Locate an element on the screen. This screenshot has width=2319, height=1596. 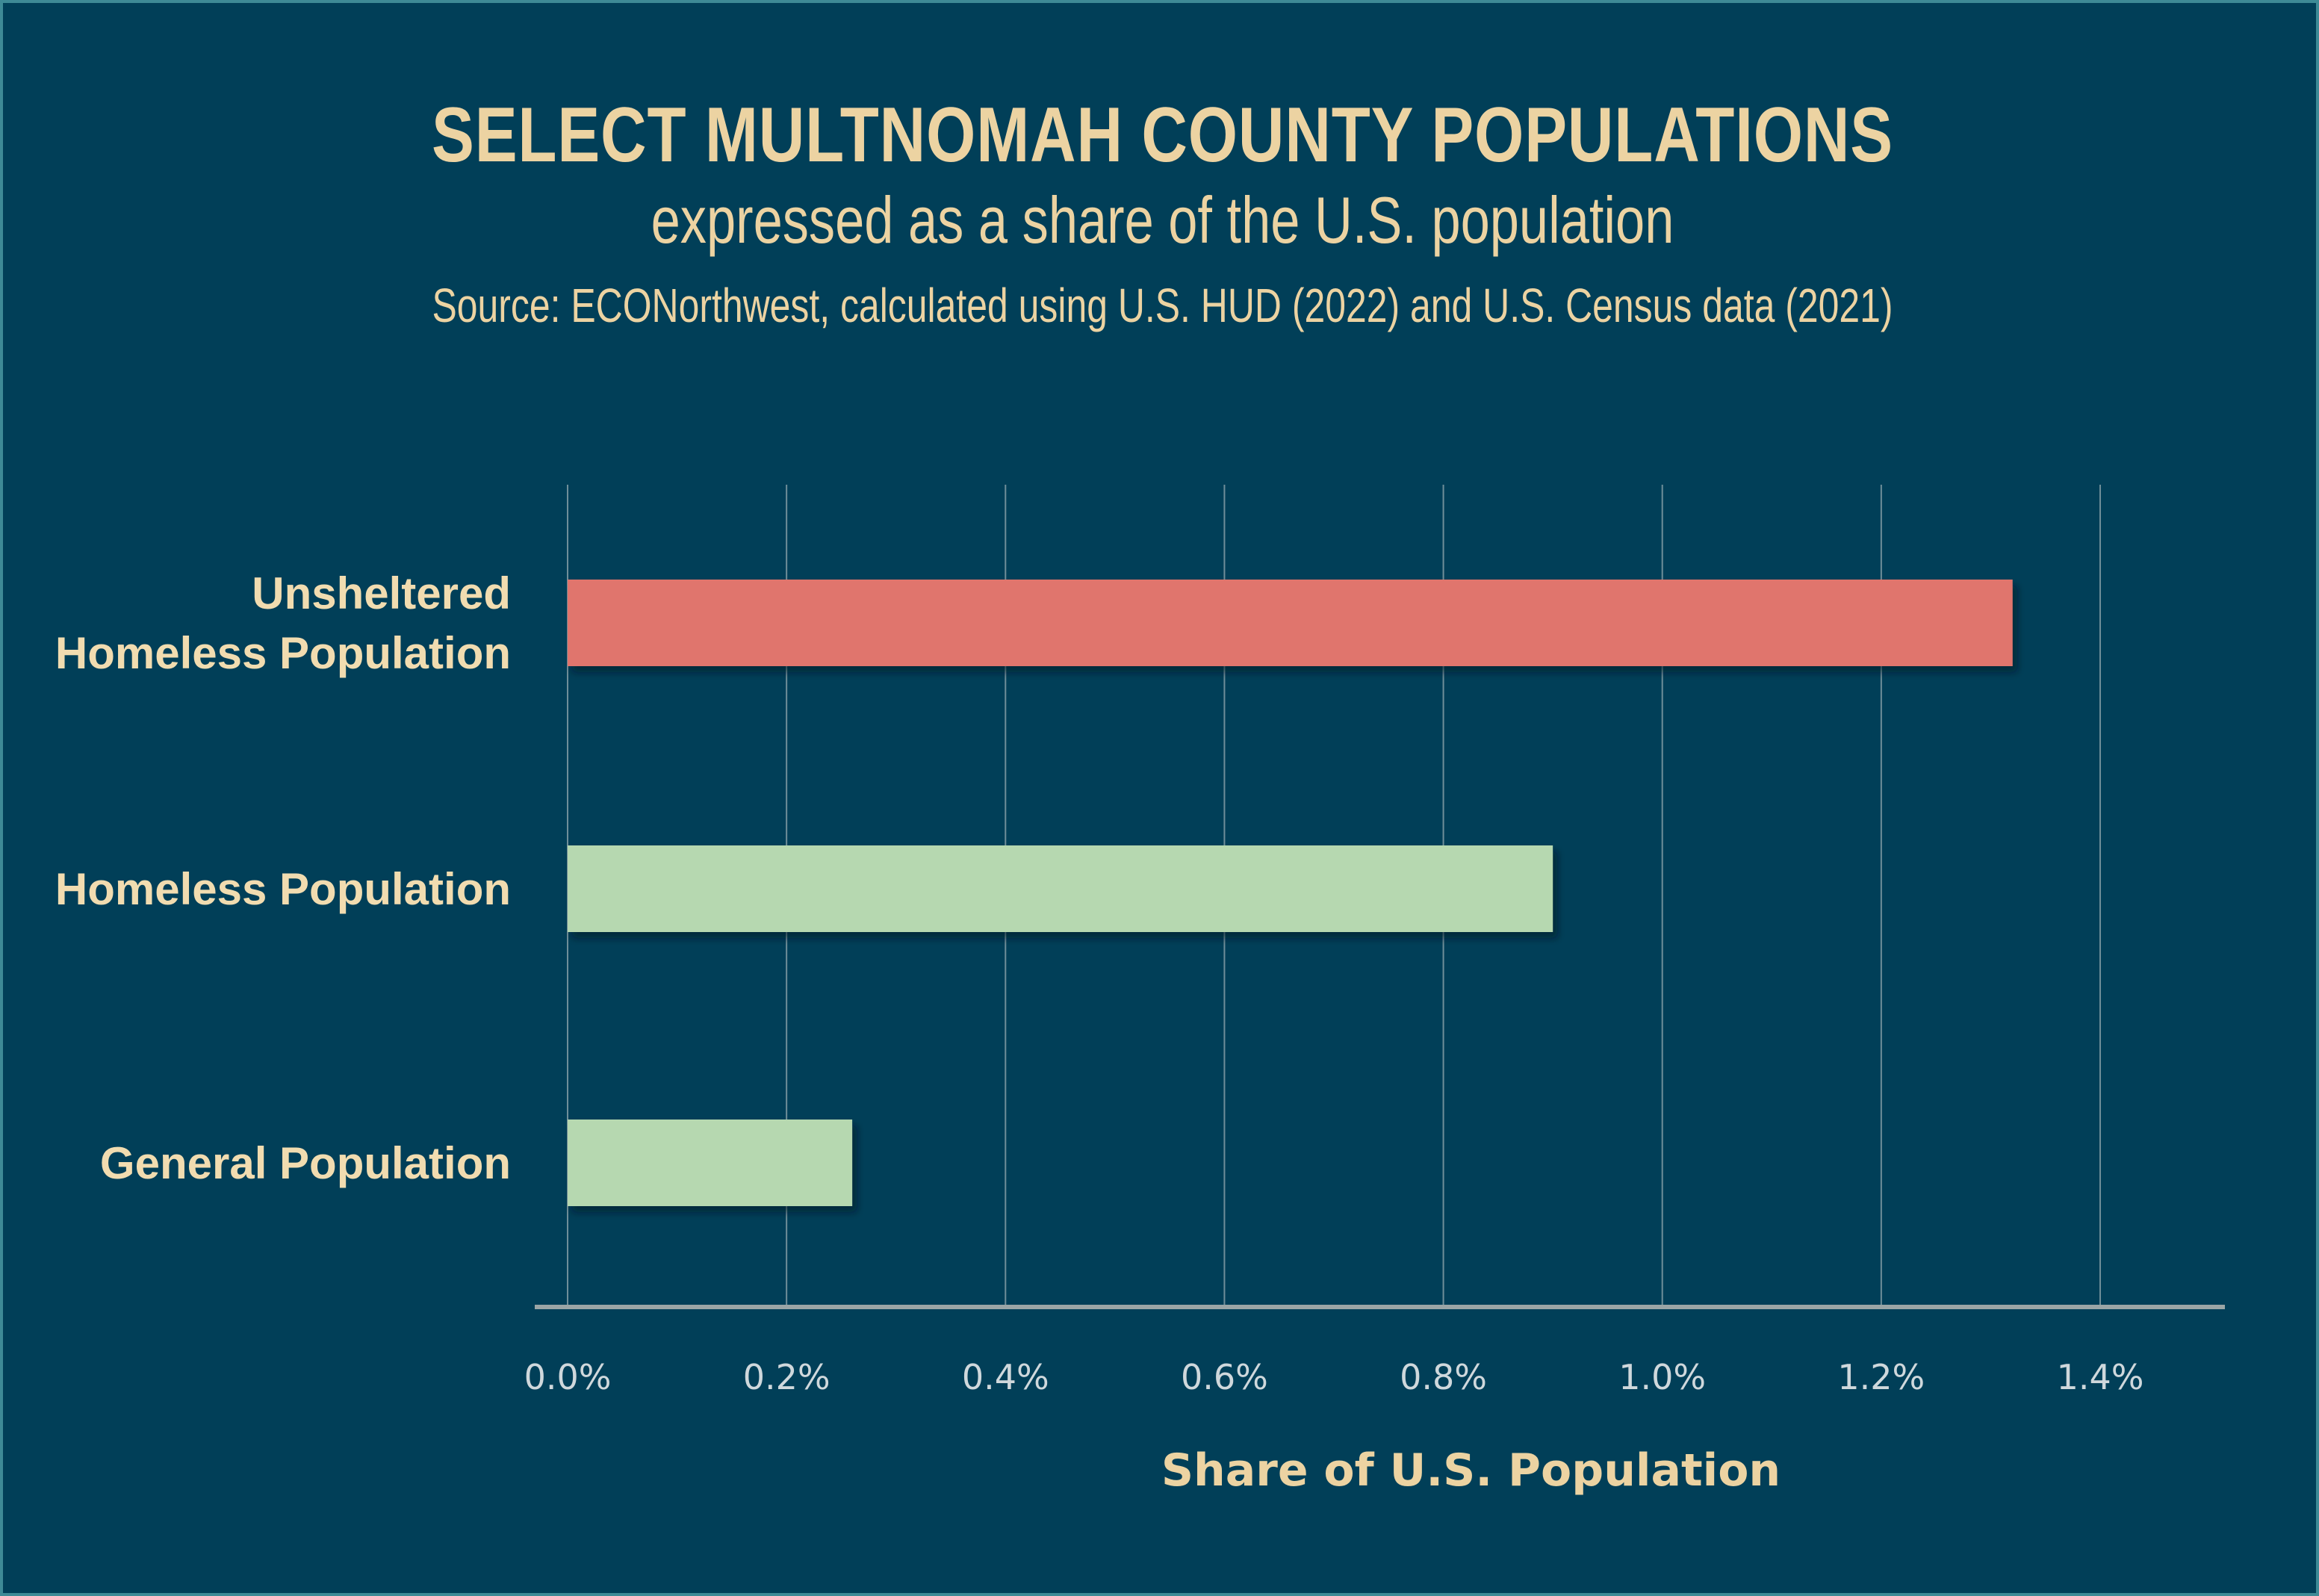
x-axis-title: Share of U.S. Population is located at coordinates (1471, 1471).